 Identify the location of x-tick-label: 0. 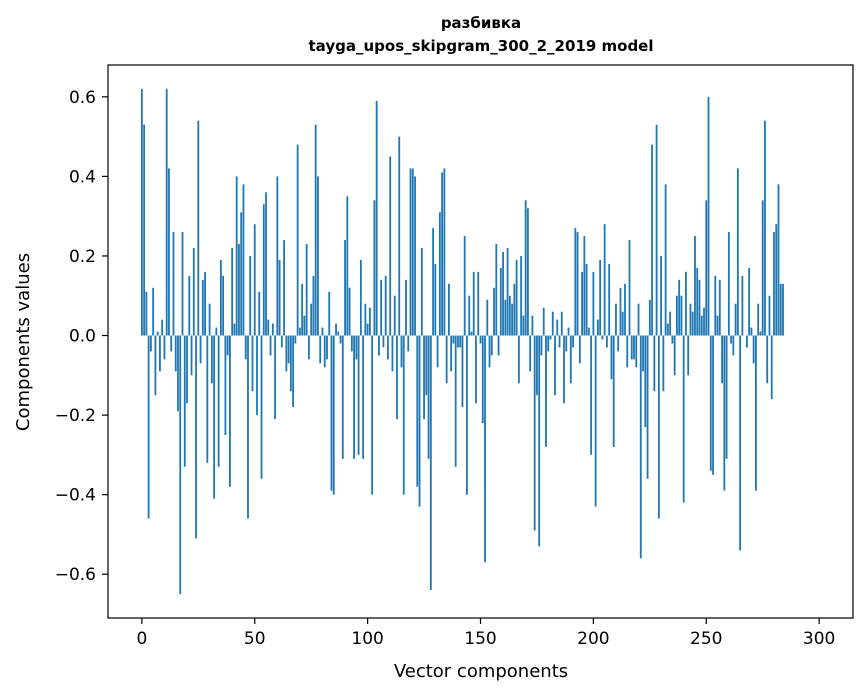
(141, 639).